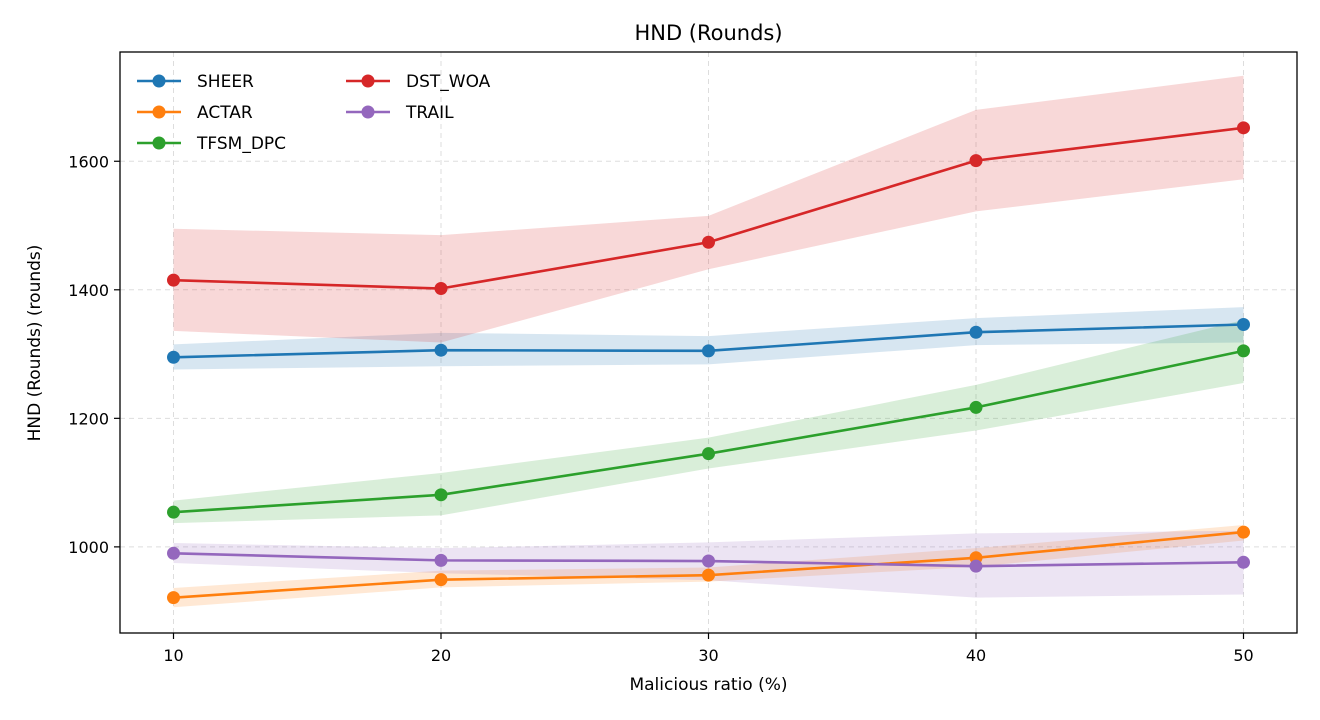 The width and height of the screenshot is (1320, 720). What do you see at coordinates (173, 655) in the screenshot?
I see `x-tick-label: 10` at bounding box center [173, 655].